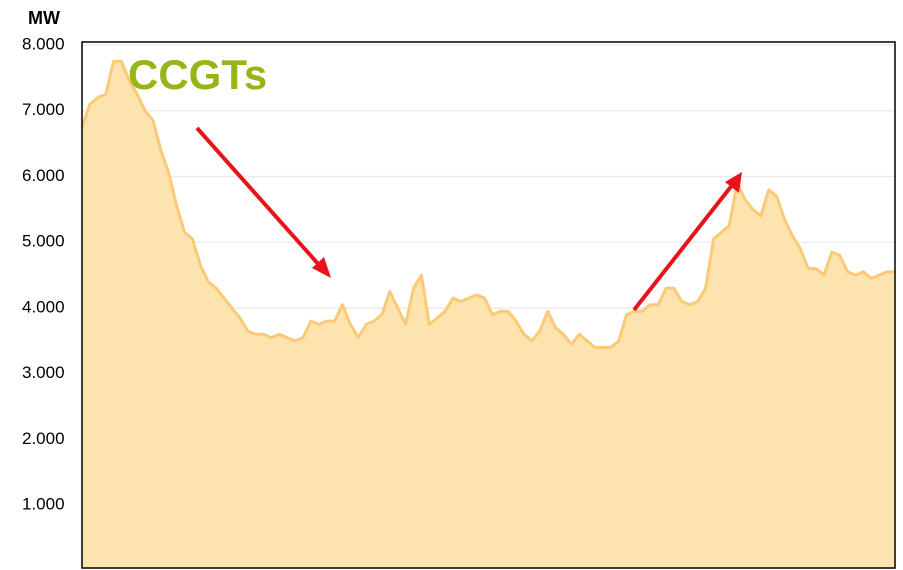 The height and width of the screenshot is (570, 903). I want to click on y-tick-label: 6.000, so click(43, 175).